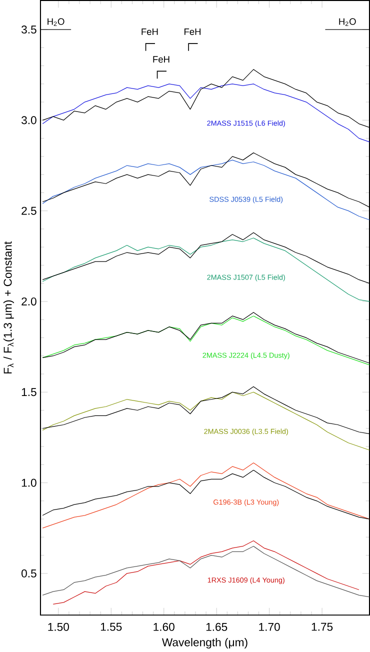 Image resolution: width=370 pixels, height=652 pixels. What do you see at coordinates (29, 301) in the screenshot?
I see `y-tick-label: 2.0` at bounding box center [29, 301].